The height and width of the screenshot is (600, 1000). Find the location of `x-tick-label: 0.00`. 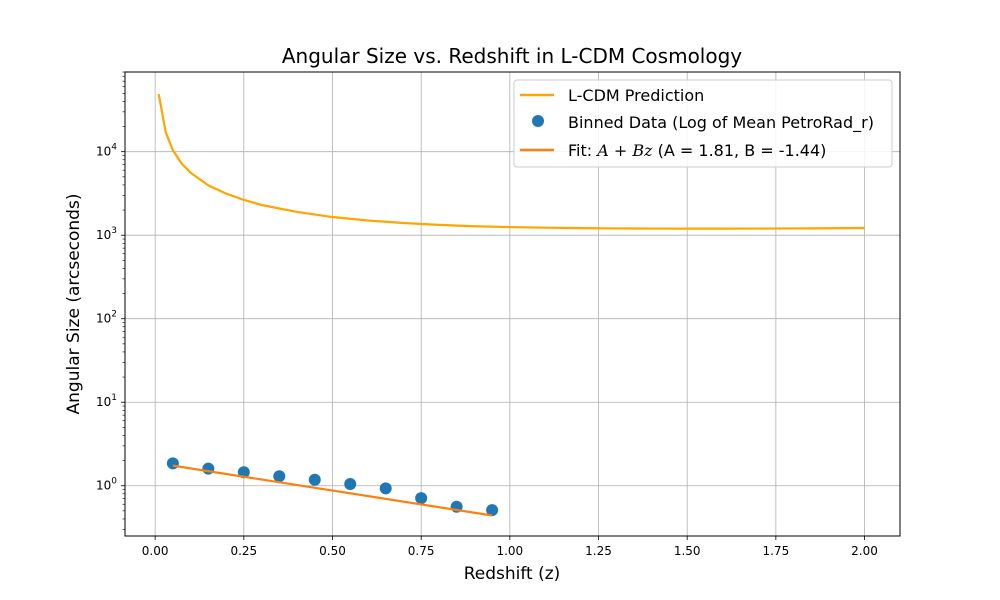

x-tick-label: 0.00 is located at coordinates (155, 551).